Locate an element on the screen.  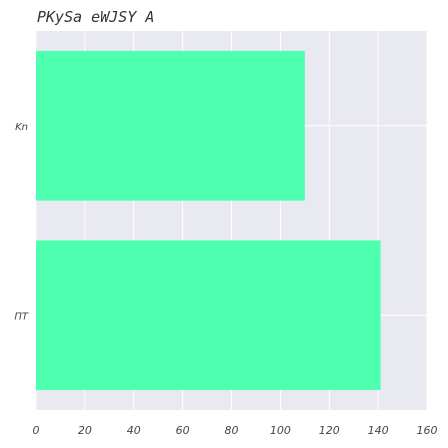
x-tick-label: 160 is located at coordinates (427, 430).